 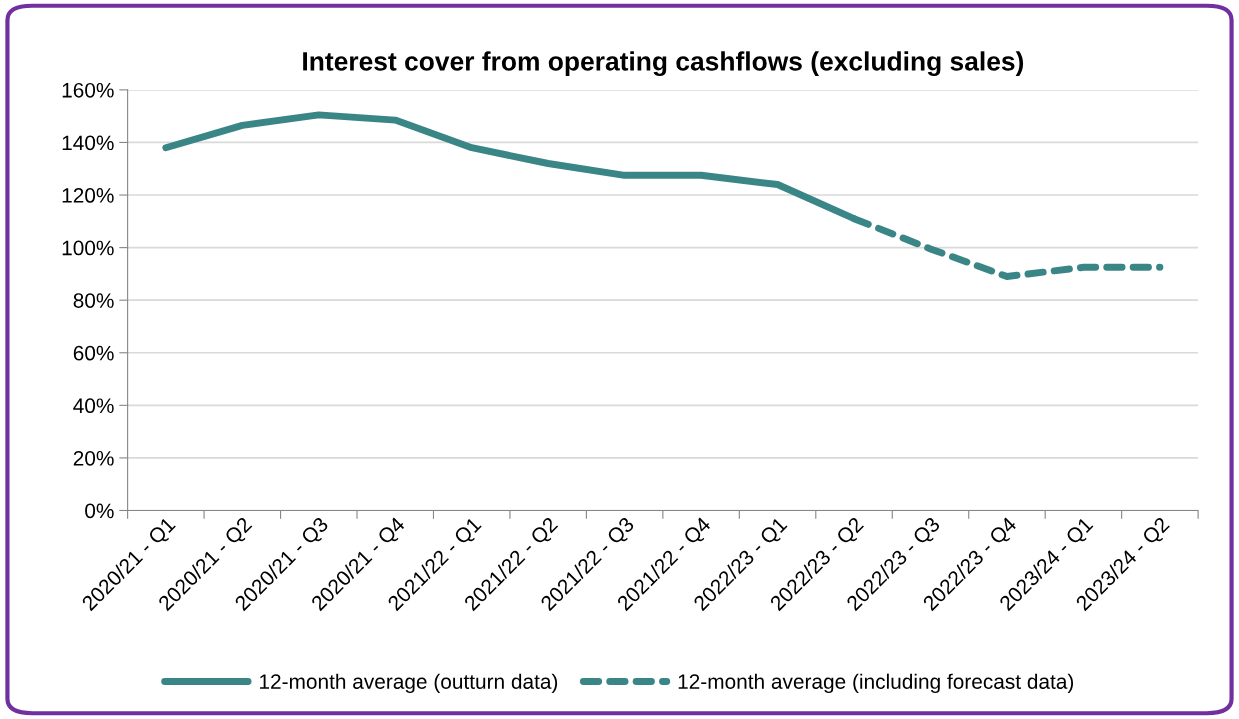 What do you see at coordinates (88, 143) in the screenshot?
I see `y-tick-label: 140%` at bounding box center [88, 143].